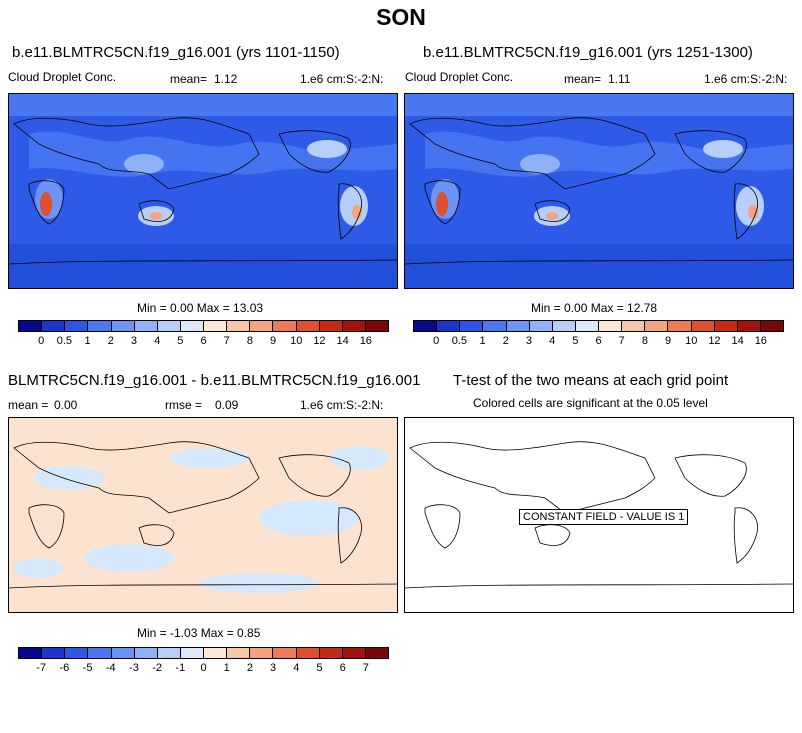 The height and width of the screenshot is (733, 802). What do you see at coordinates (575, 341) in the screenshot?
I see `colorbar-tick-label: 5` at bounding box center [575, 341].